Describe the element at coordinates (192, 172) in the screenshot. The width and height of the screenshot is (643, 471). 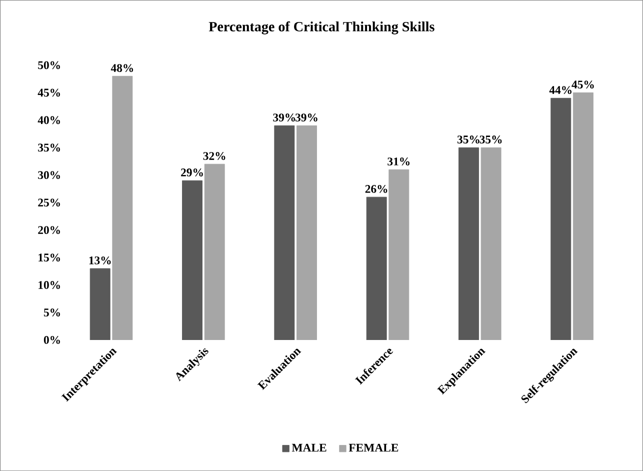
I see `data-label: 29%` at that location.